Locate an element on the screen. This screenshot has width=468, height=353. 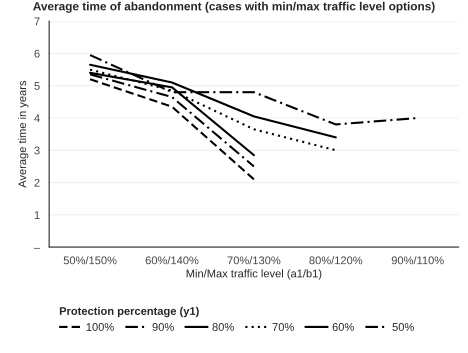
y-tick-label: 4 is located at coordinates (37, 118).